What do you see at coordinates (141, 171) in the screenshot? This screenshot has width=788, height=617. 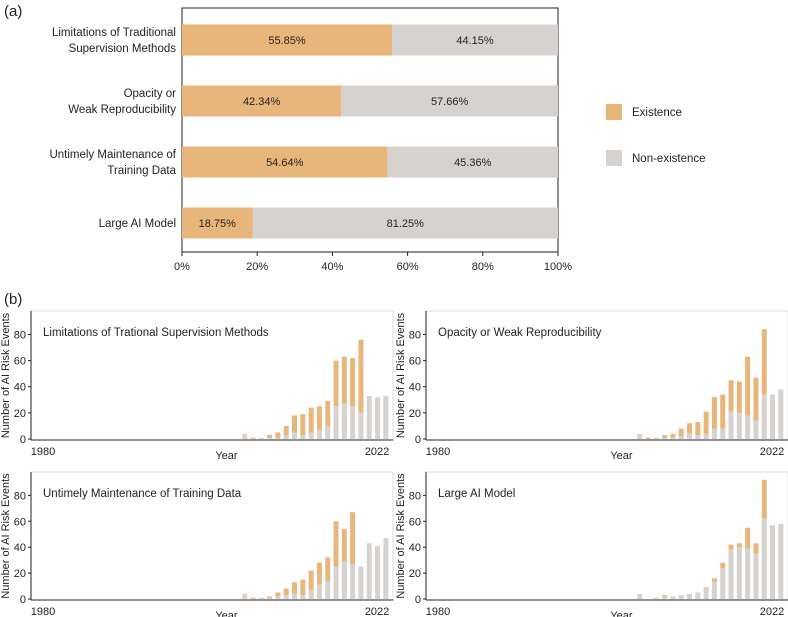 I see `category-label: Training Data` at bounding box center [141, 171].